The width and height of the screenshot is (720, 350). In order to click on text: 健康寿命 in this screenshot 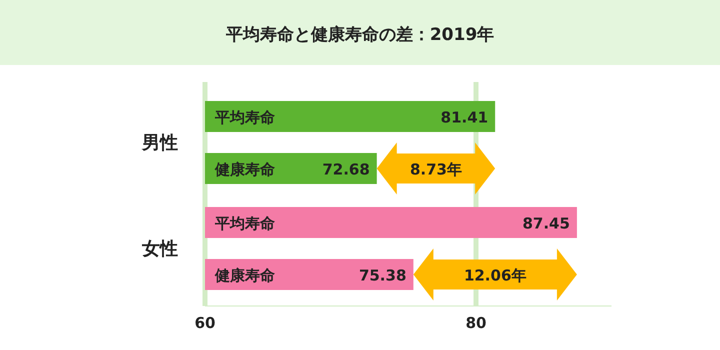, I will do `click(245, 275)`.